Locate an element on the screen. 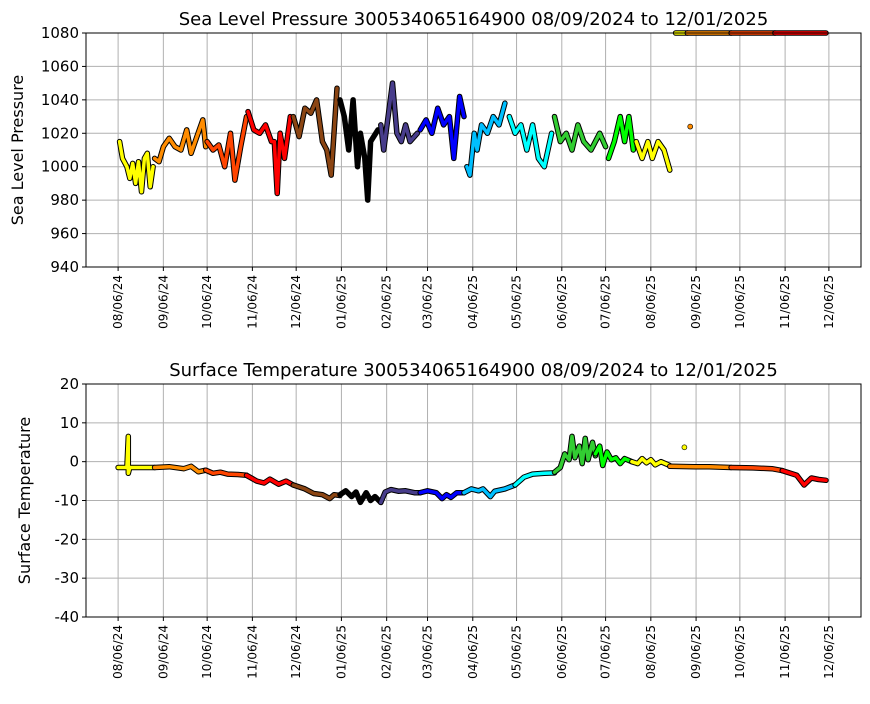  y-tick-label: 1040 is located at coordinates (60, 100).